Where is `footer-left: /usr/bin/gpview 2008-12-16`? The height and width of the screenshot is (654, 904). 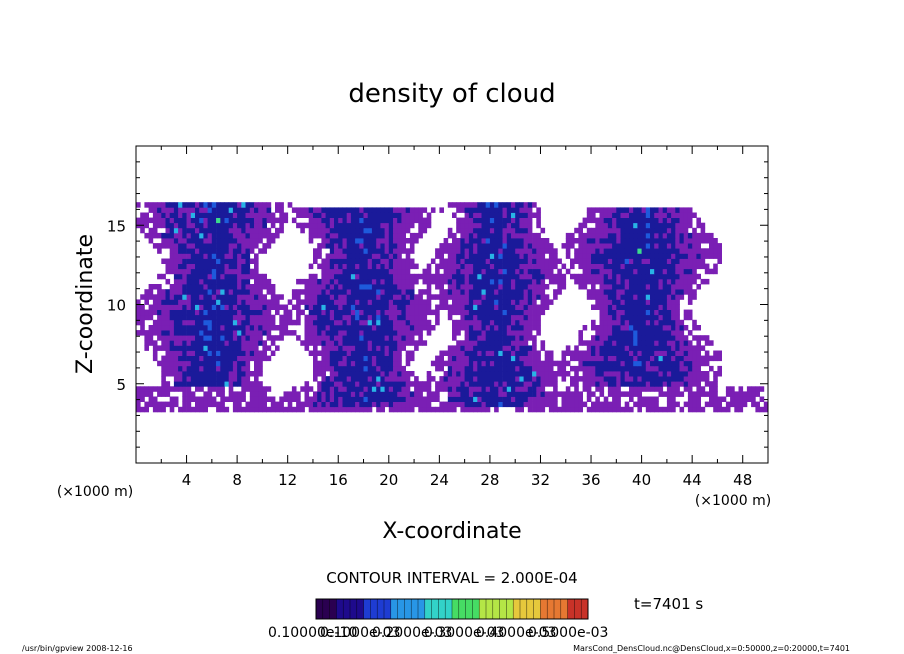 footer-left: /usr/bin/gpview 2008-12-16 is located at coordinates (77, 648).